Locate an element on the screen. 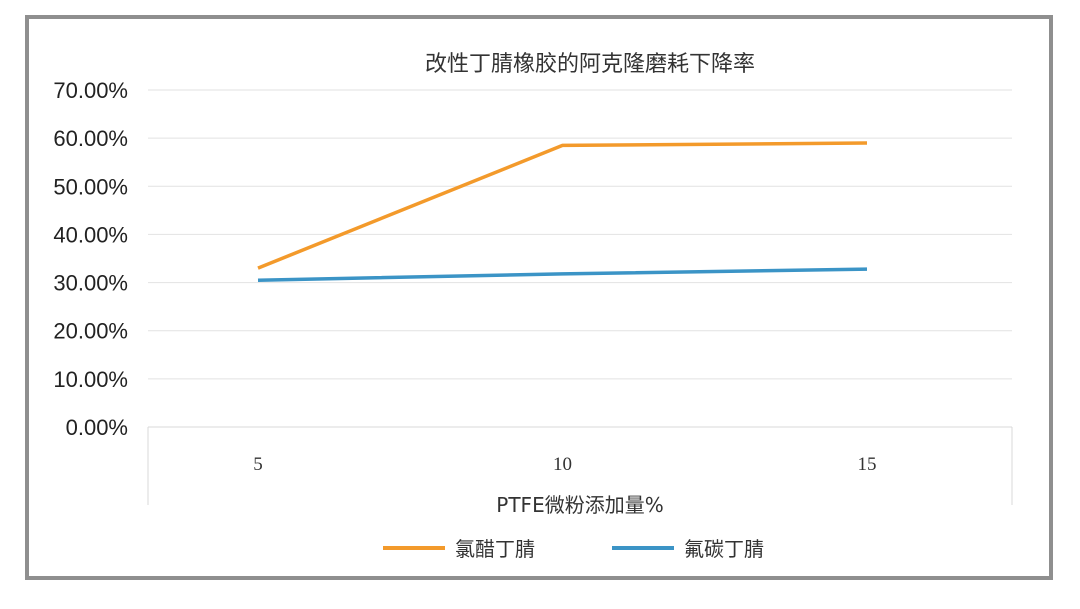 This screenshot has width=1080, height=609. y-tick-label: 60.00% is located at coordinates (90, 138).